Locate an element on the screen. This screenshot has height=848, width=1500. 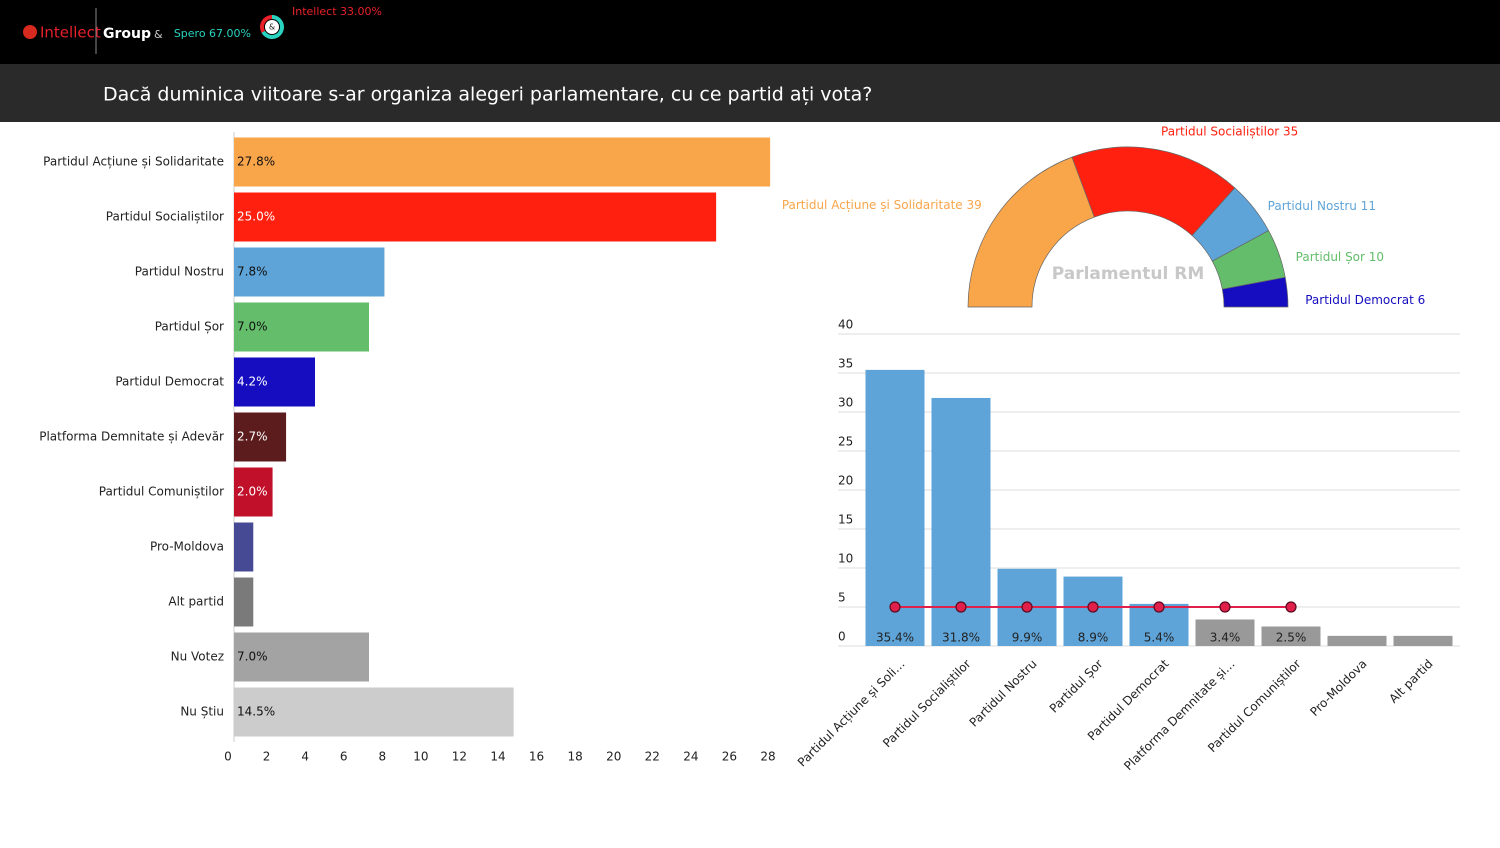
x-tick-label: Alt partid is located at coordinates (1410, 681).